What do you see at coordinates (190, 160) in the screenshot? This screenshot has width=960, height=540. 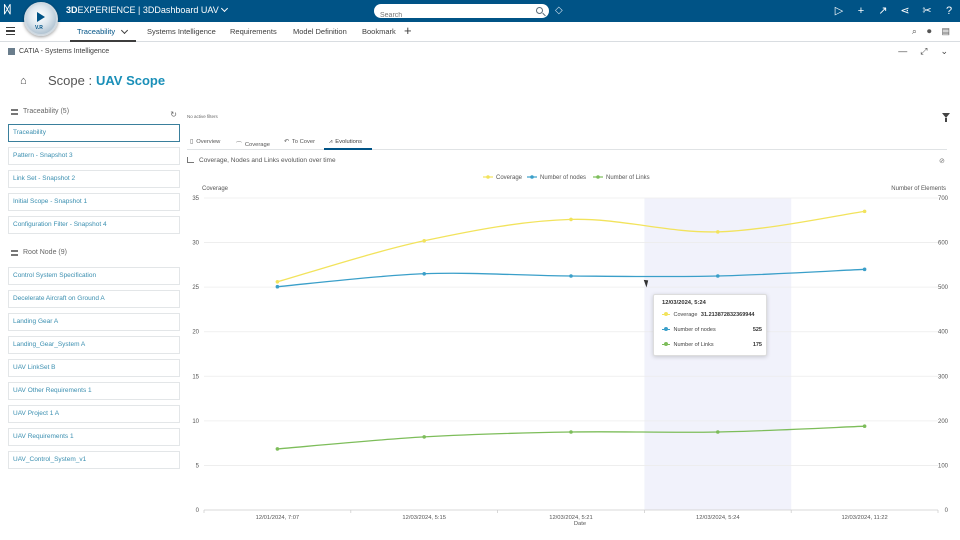 I see `line-chart-icon` at bounding box center [190, 160].